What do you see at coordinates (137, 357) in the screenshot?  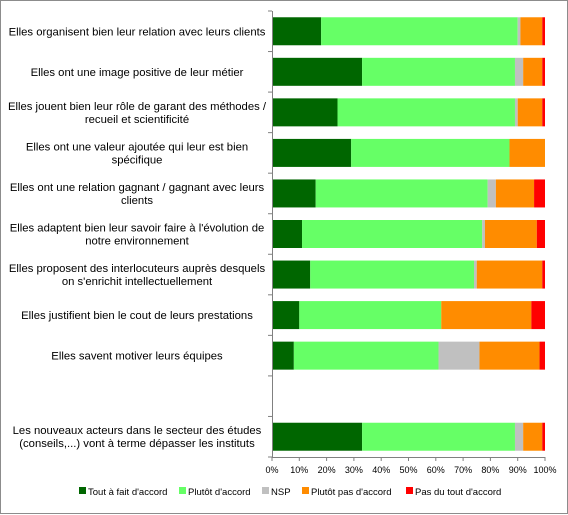 I see `category-label: Elles savent motiver leurs équipes` at bounding box center [137, 357].